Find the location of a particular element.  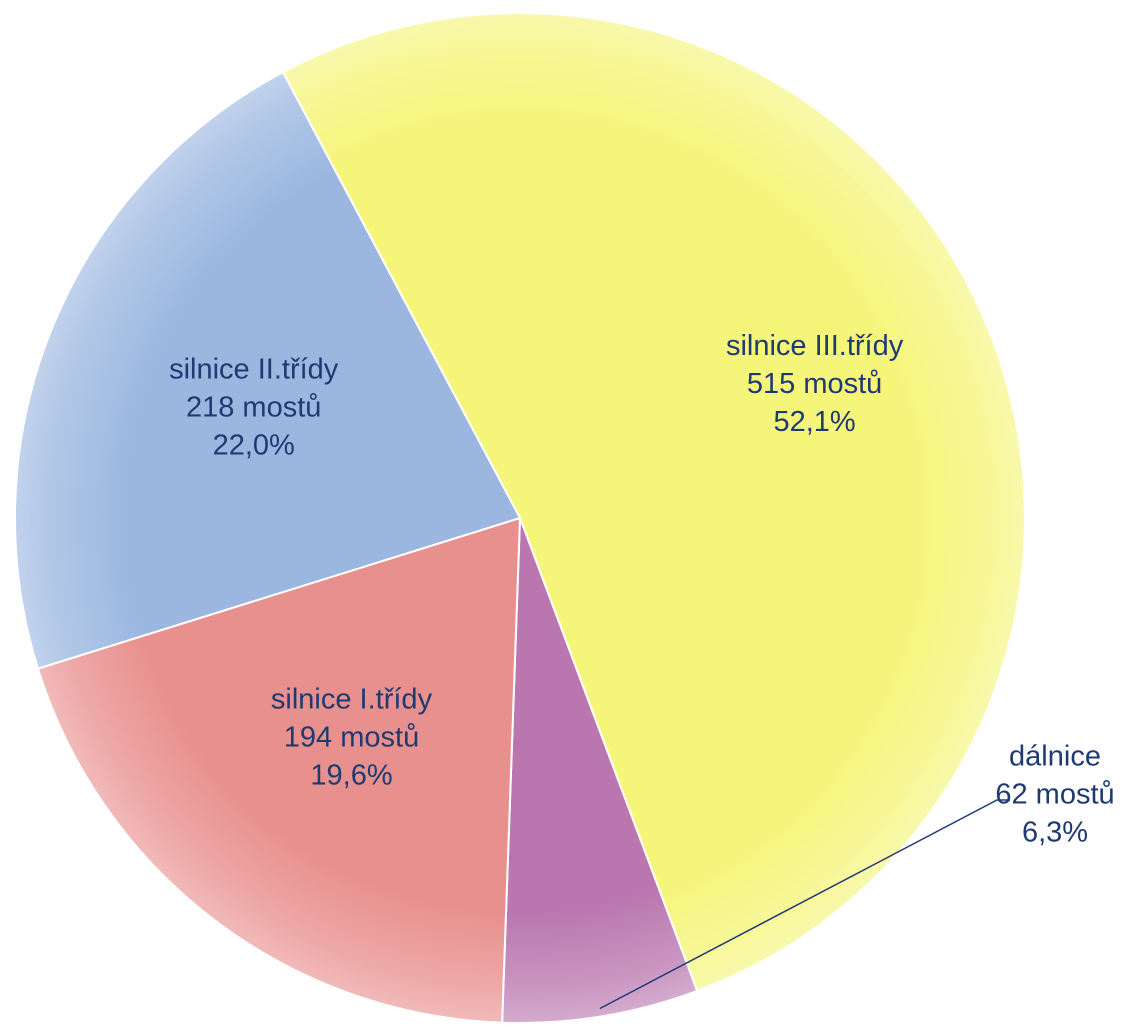

leader-lines is located at coordinates (804, 904).